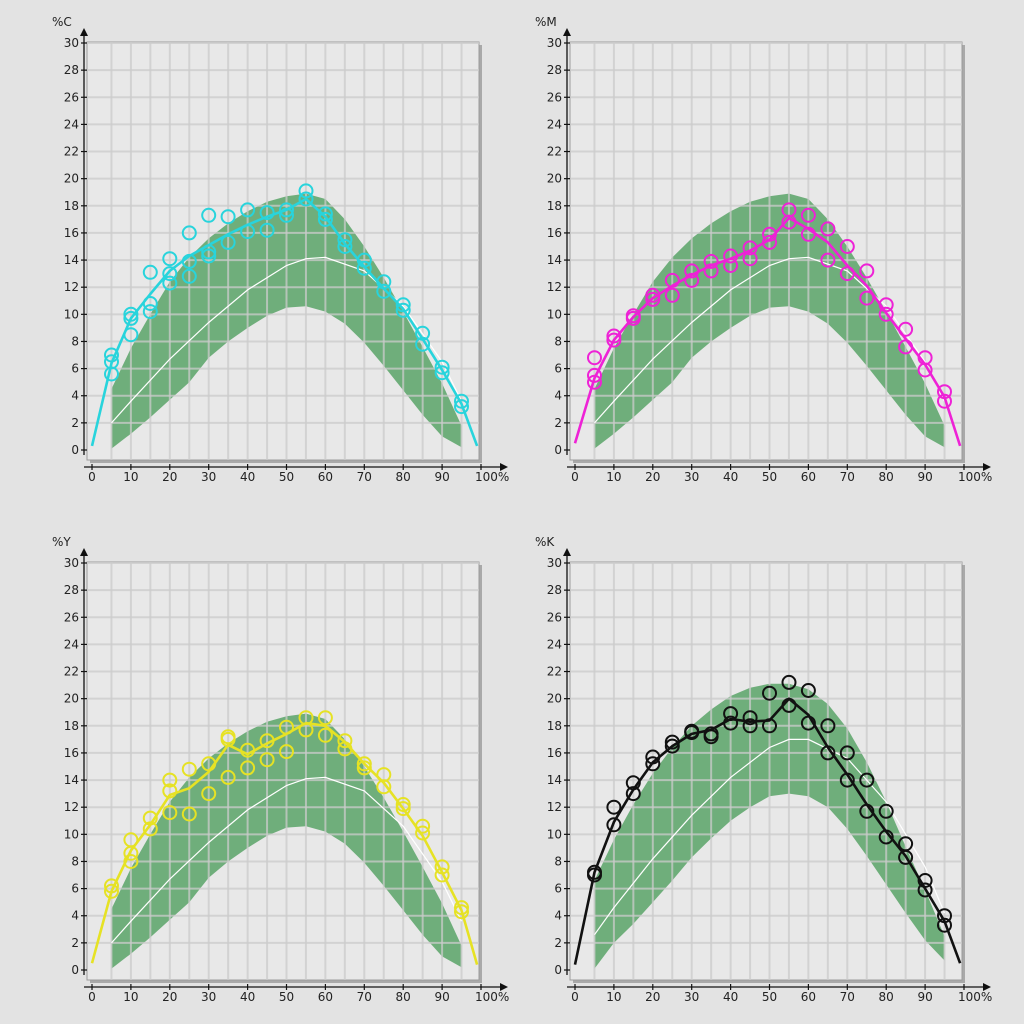  I want to click on y-tick-label: 8, so click(558, 341).